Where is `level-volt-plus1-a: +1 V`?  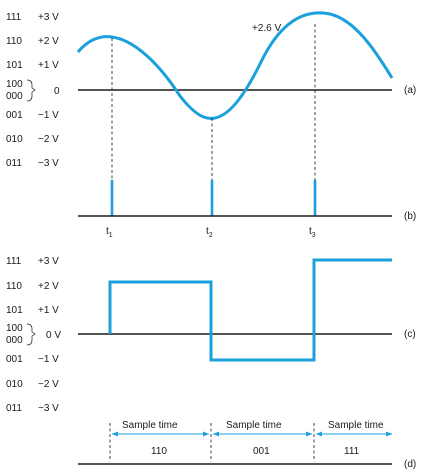
level-volt-plus1-a: +1 V is located at coordinates (48, 65).